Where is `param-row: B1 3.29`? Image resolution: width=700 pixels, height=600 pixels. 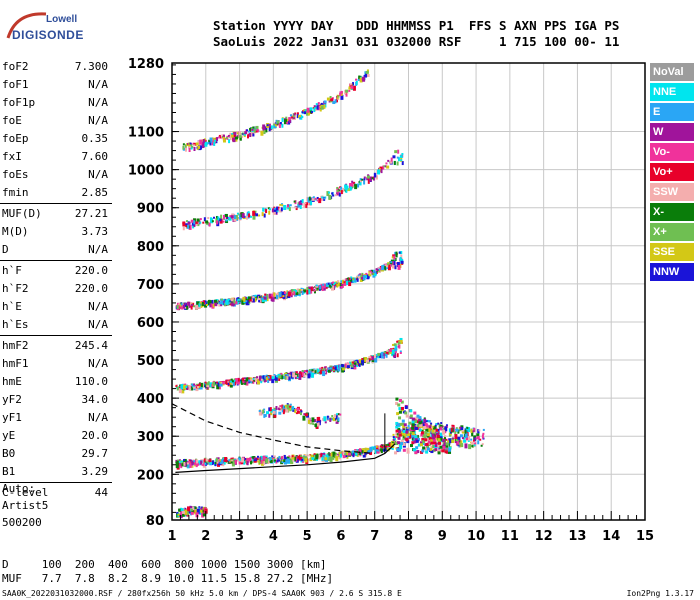 param-row: B1 3.29 is located at coordinates (56, 472).